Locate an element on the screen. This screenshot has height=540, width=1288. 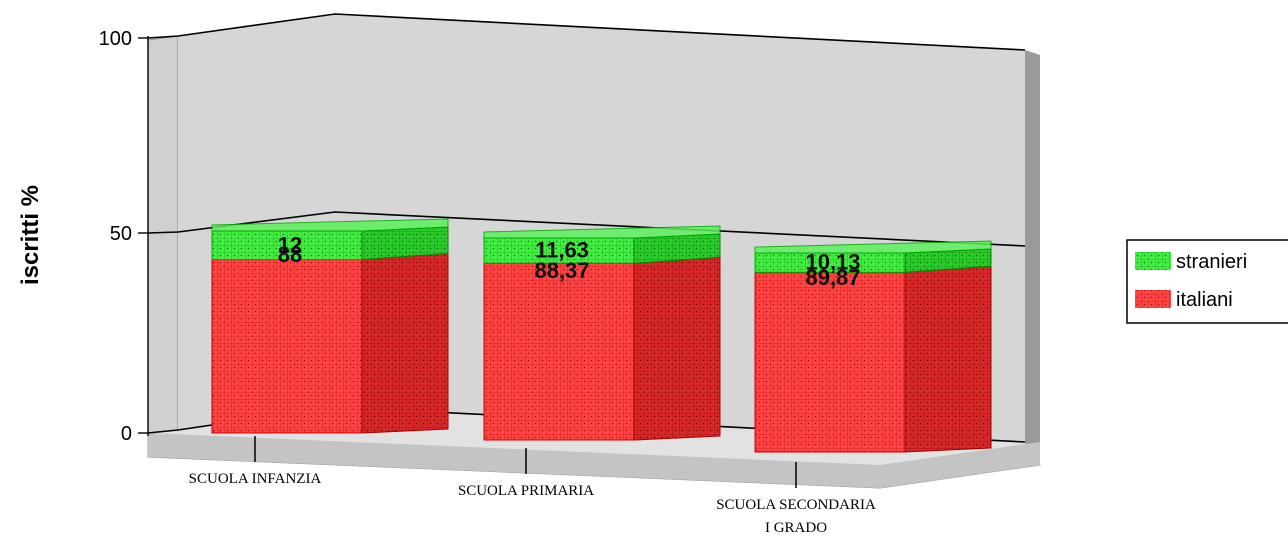
legend-swatch-italiani is located at coordinates (1153, 299).